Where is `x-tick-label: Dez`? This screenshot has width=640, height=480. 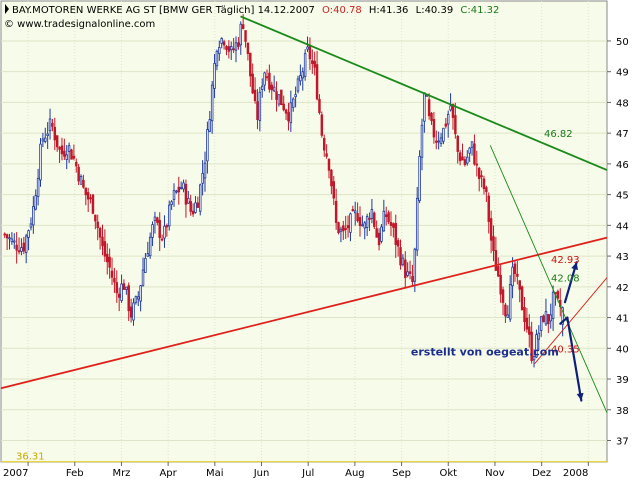
x-tick-label: Dez is located at coordinates (541, 473).